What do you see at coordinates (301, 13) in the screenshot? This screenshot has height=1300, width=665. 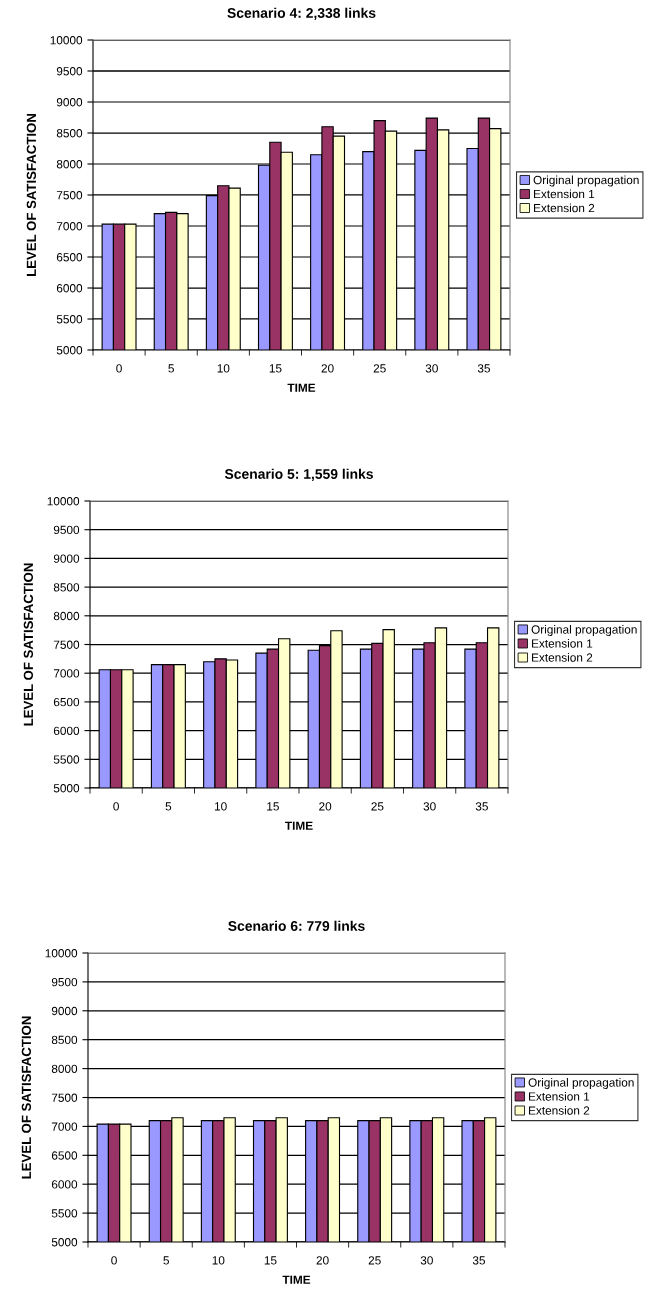 I see `chart-title: Scenario 4: 2,338 links` at bounding box center [301, 13].